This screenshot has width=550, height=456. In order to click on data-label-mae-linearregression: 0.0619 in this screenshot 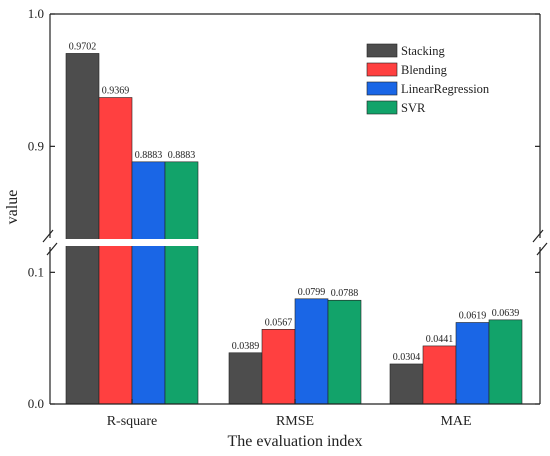, I will do `click(473, 315)`.